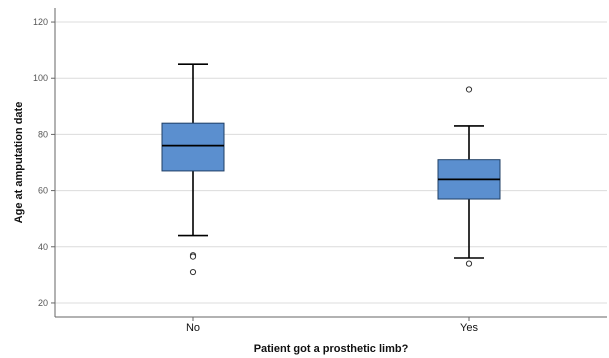 Image resolution: width=609 pixels, height=358 pixels. What do you see at coordinates (193, 328) in the screenshot?
I see `x-tick-label-no: No` at bounding box center [193, 328].